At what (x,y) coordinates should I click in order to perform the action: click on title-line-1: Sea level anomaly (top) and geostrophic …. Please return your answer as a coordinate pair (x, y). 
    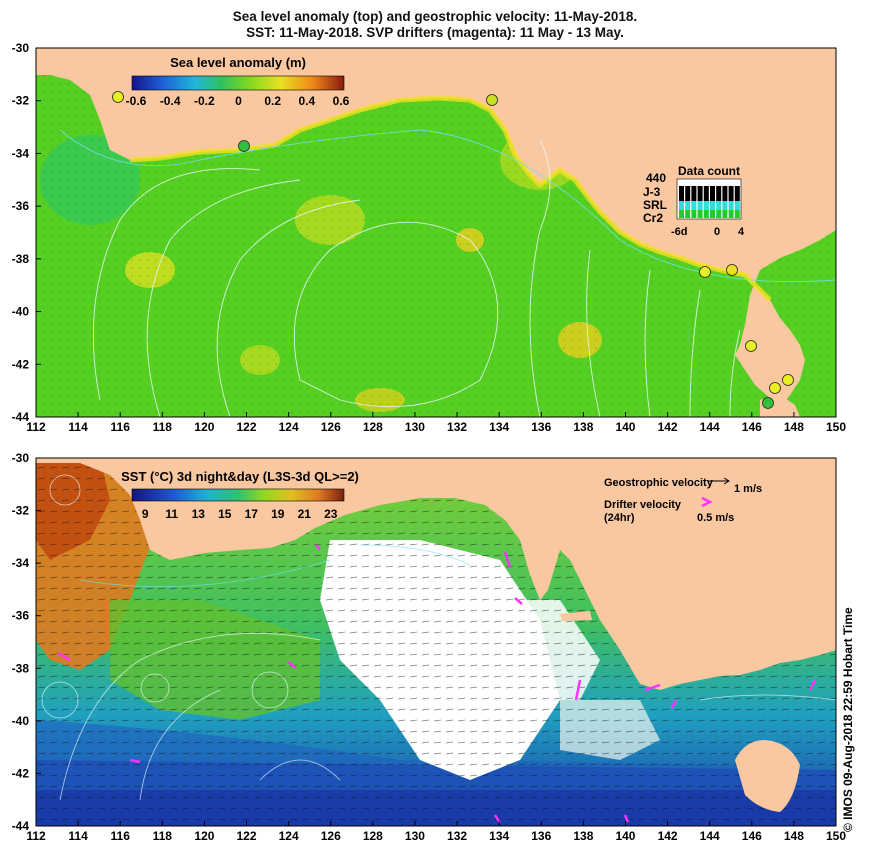
    Looking at the image, I should click on (435, 16).